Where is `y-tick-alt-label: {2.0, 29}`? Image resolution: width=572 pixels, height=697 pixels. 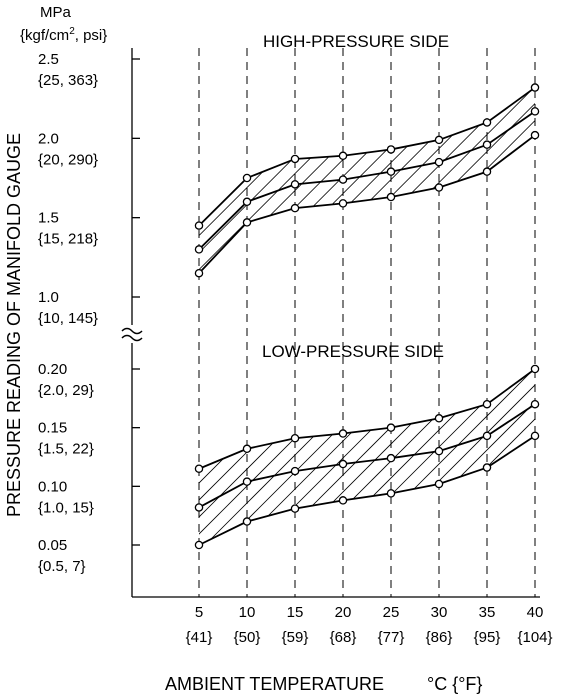
y-tick-alt-label: {2.0, 29} is located at coordinates (66, 390).